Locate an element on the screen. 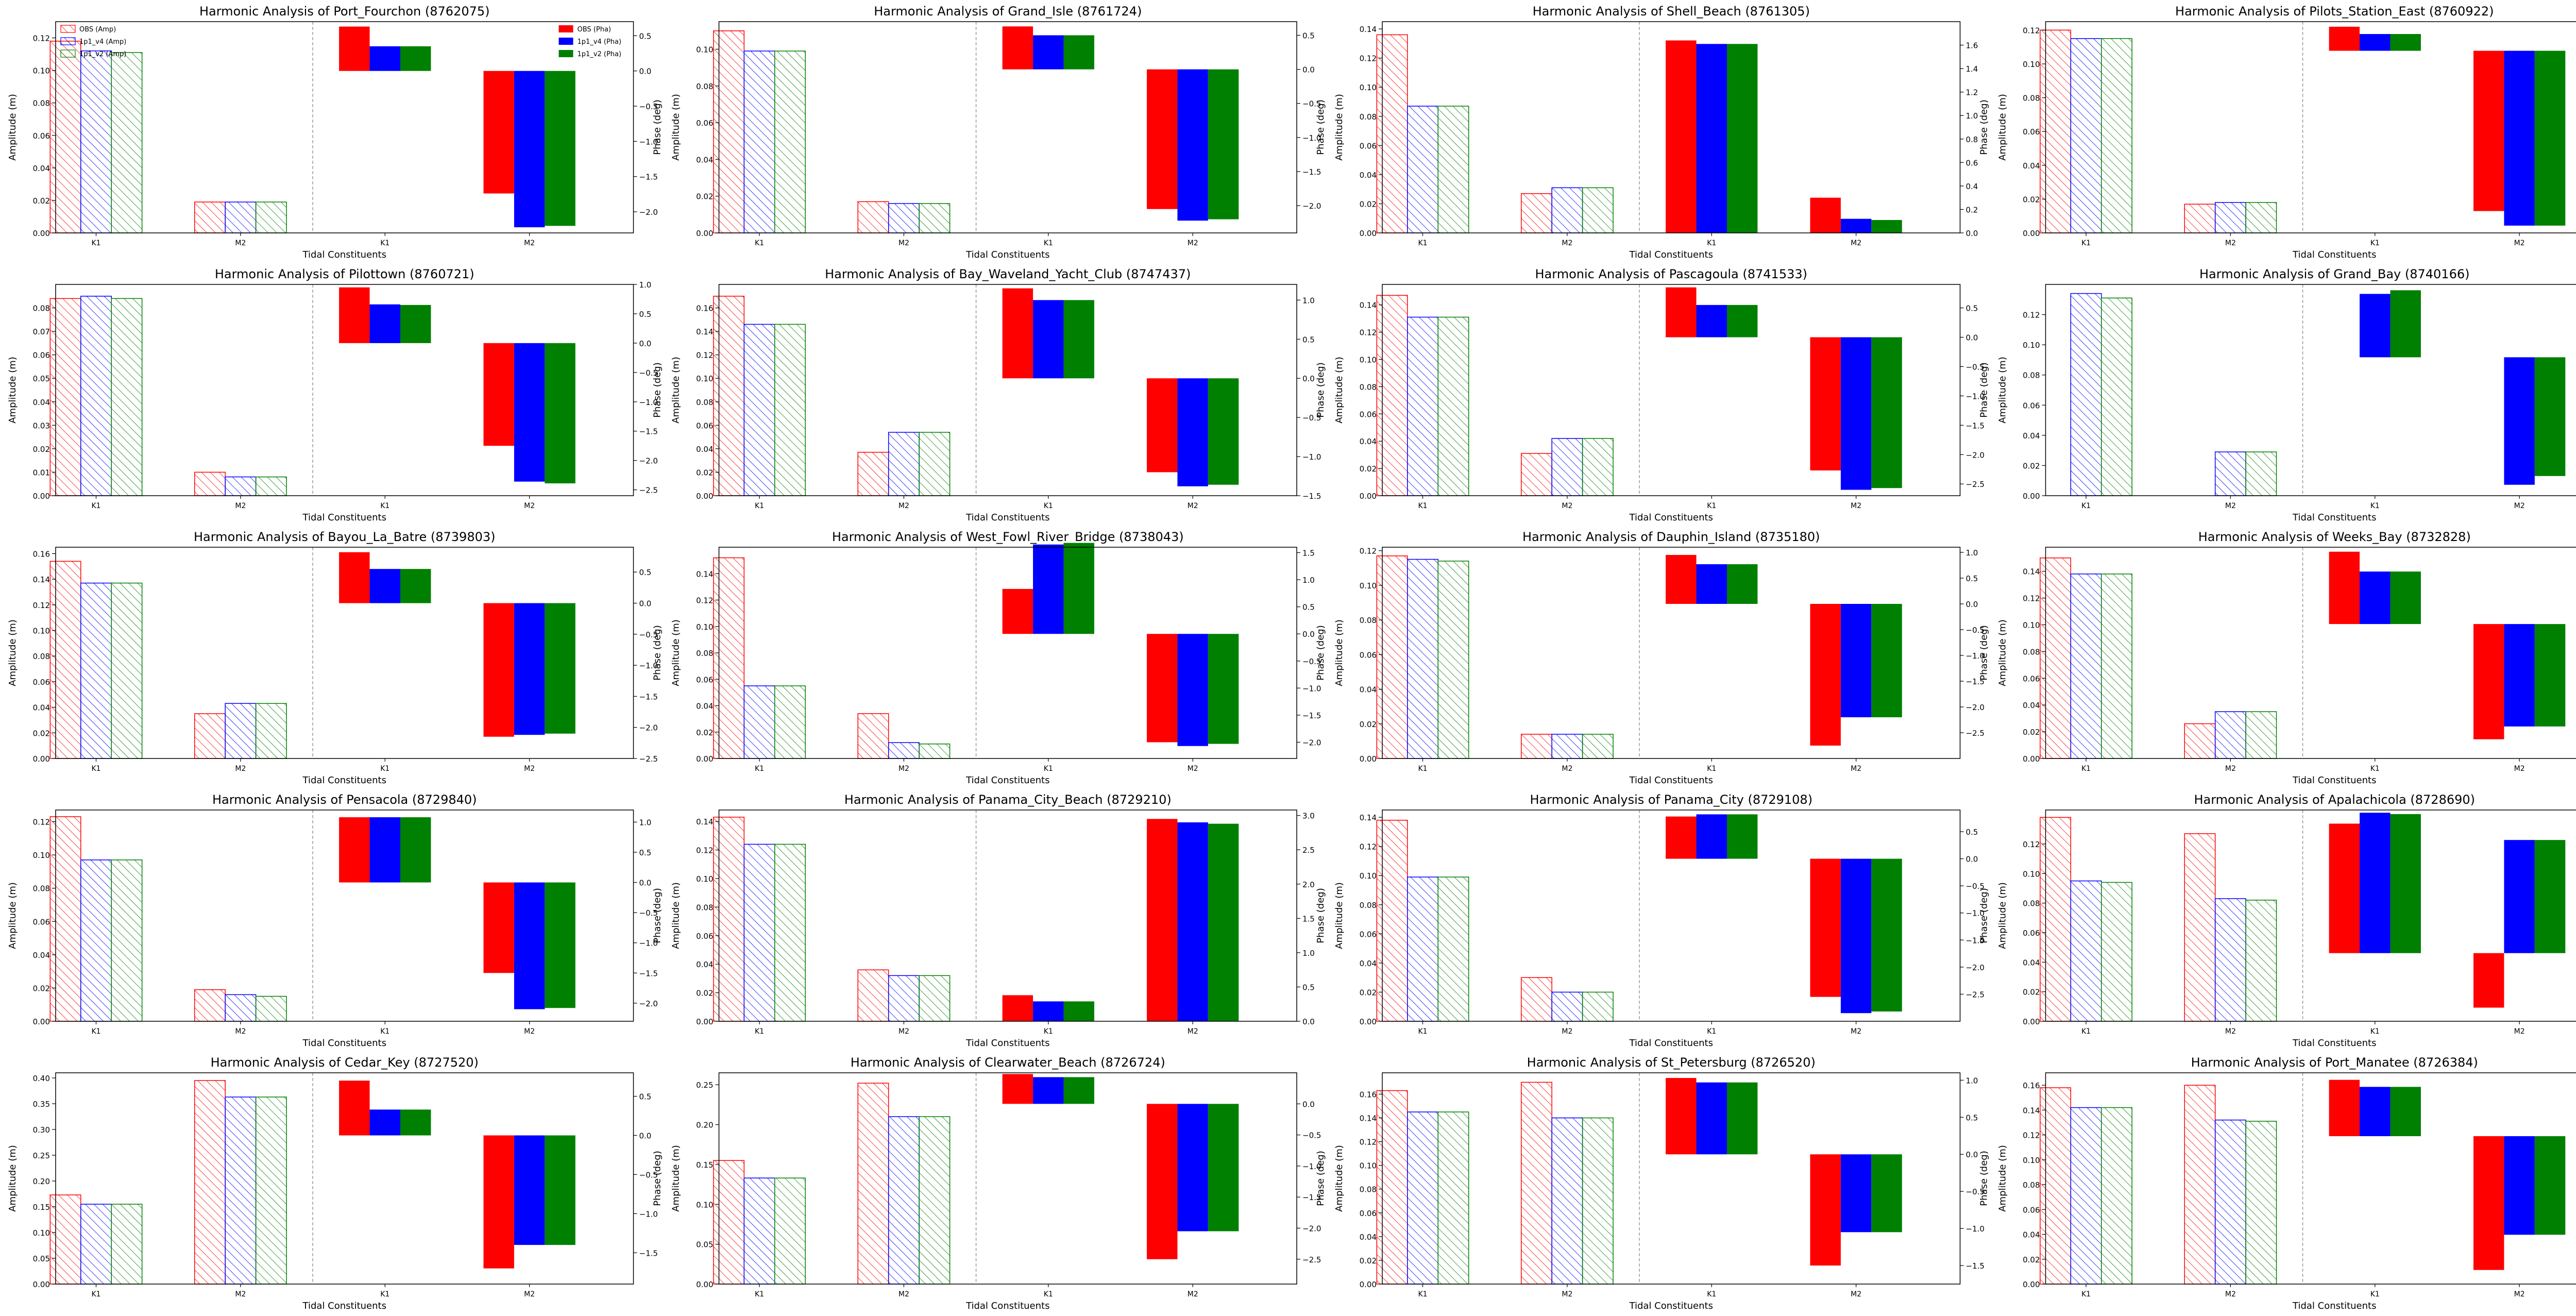  amp-bar-obs-M2 is located at coordinates (873, 736).